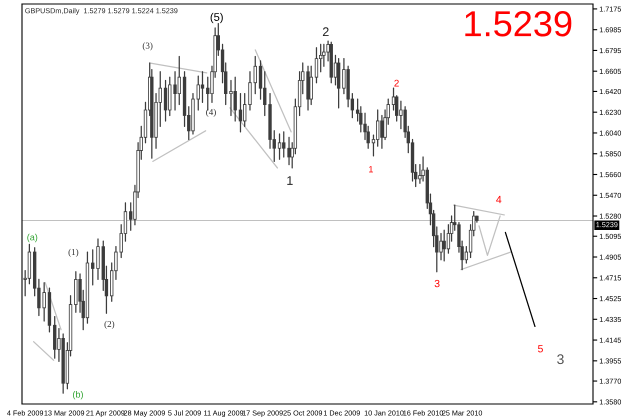 This screenshot has width=625, height=418. I want to click on annotation: 1.5239, so click(518, 23).